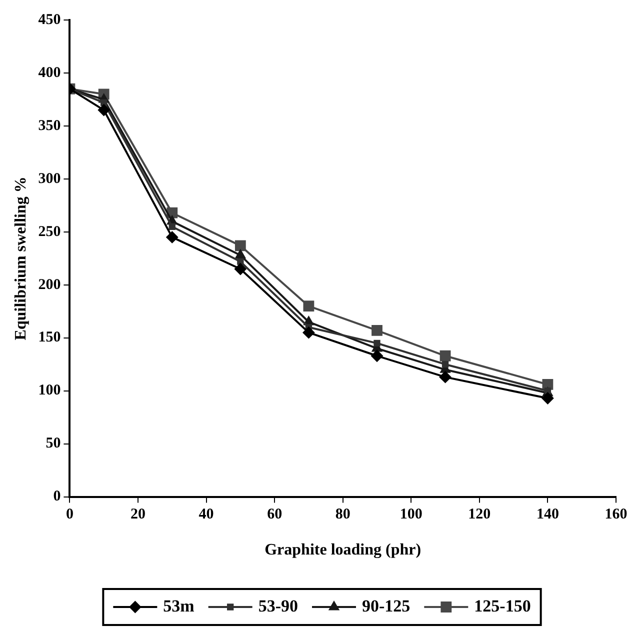 The image size is (644, 642). Describe the element at coordinates (21, 258) in the screenshot. I see `y-axis-title: Equilibrium swelling %` at that location.